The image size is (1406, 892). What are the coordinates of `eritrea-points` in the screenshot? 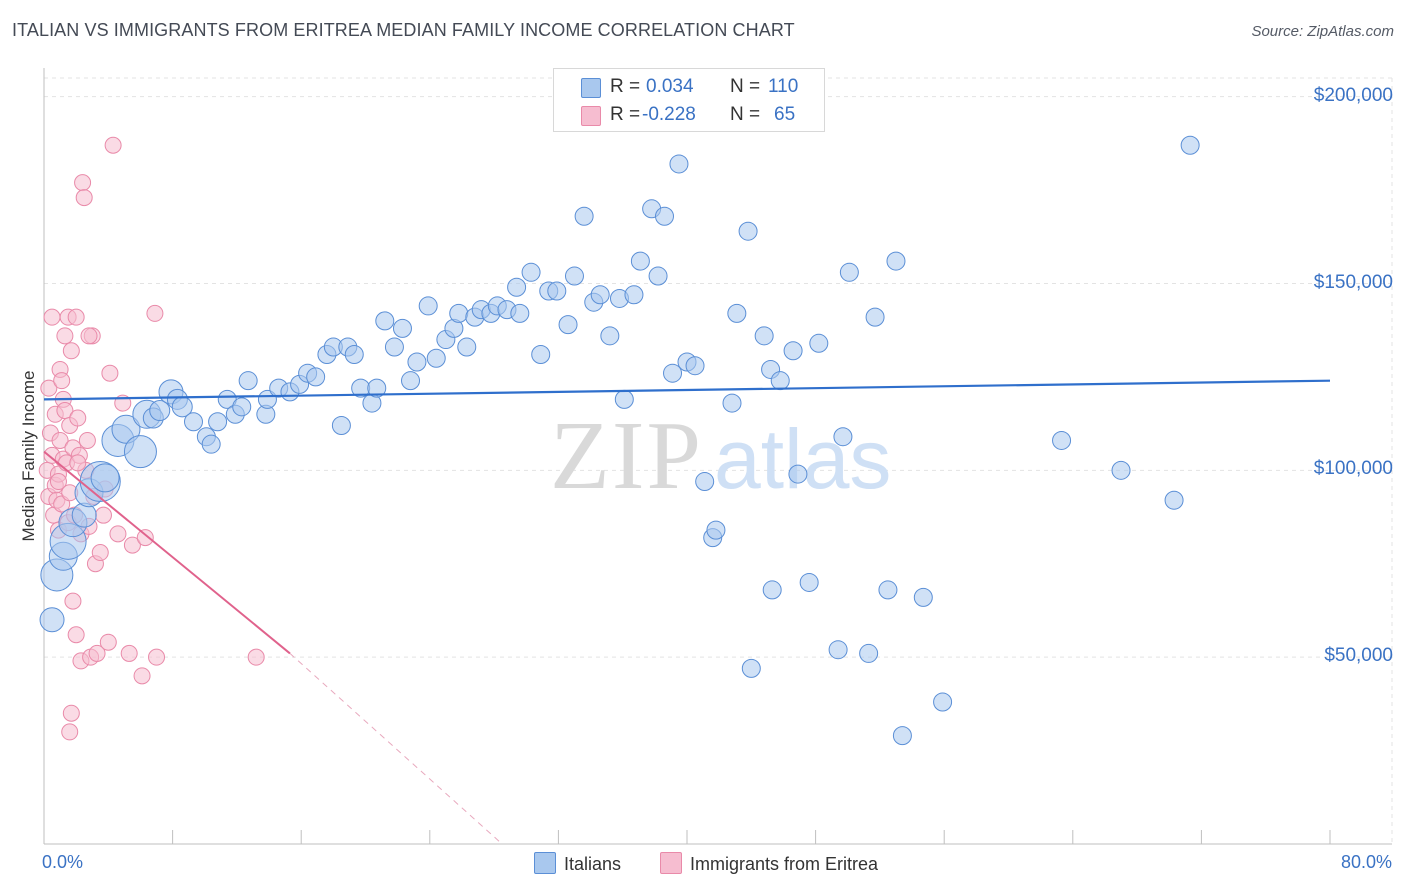 It's located at (151, 438).